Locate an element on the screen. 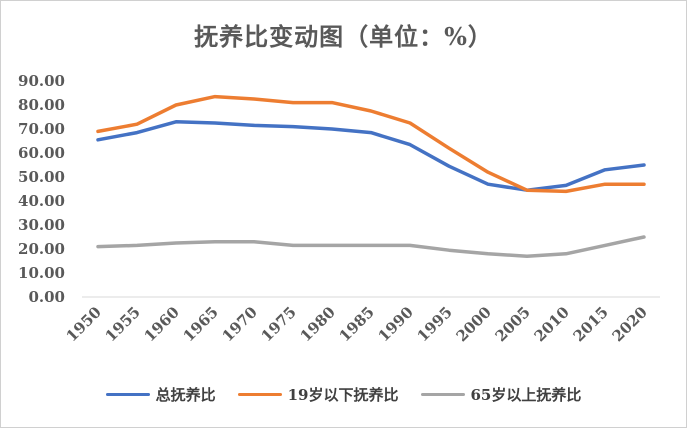 This screenshot has width=687, height=428. x-tick-label: 2005 is located at coordinates (513, 324).